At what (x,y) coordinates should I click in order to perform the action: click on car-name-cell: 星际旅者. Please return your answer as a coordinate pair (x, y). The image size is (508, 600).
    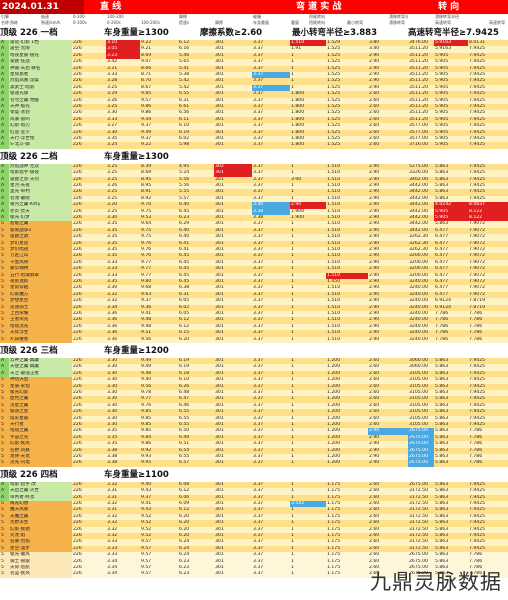
    Looking at the image, I should click on (40, 75).